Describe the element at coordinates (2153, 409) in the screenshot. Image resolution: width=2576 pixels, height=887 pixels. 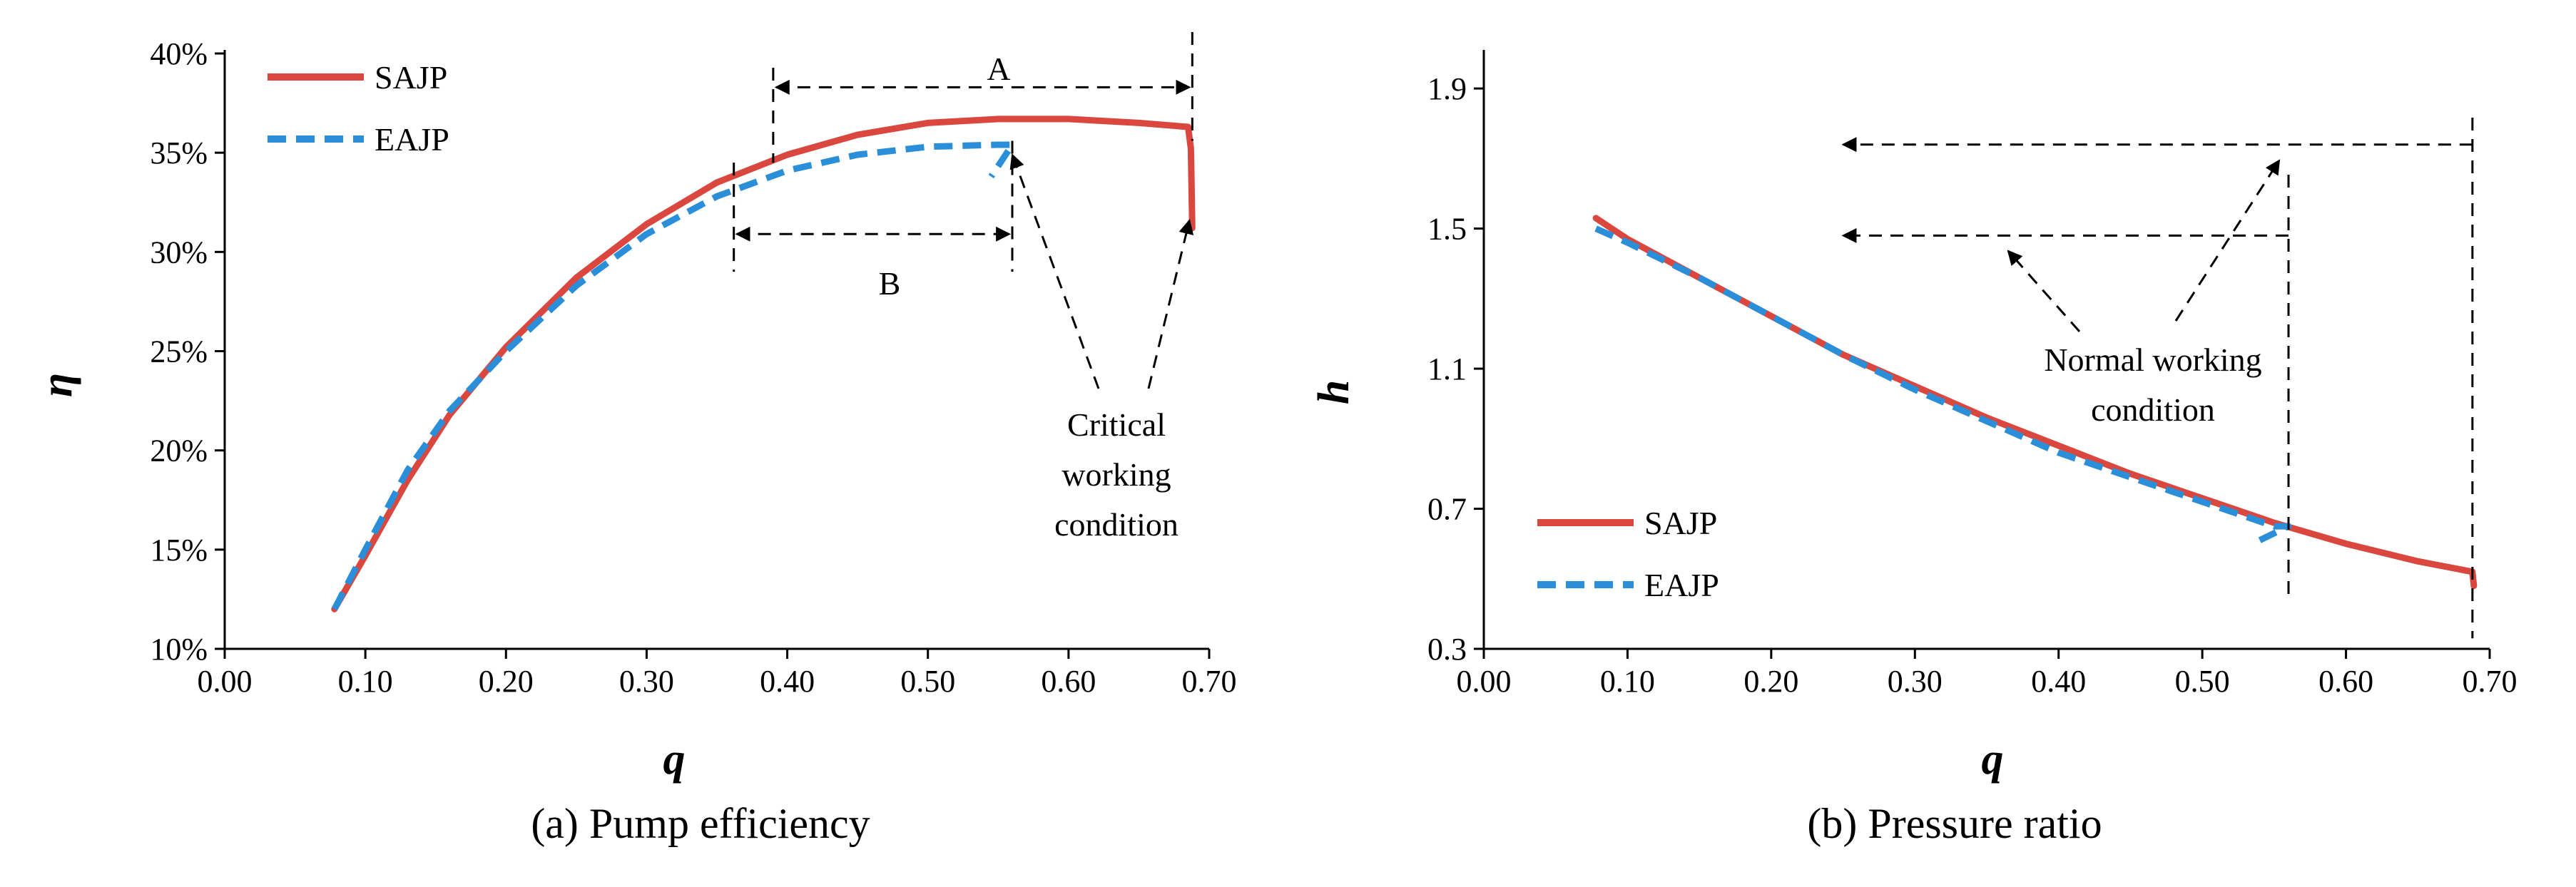
I see `normal-text-line-2: condition` at that location.